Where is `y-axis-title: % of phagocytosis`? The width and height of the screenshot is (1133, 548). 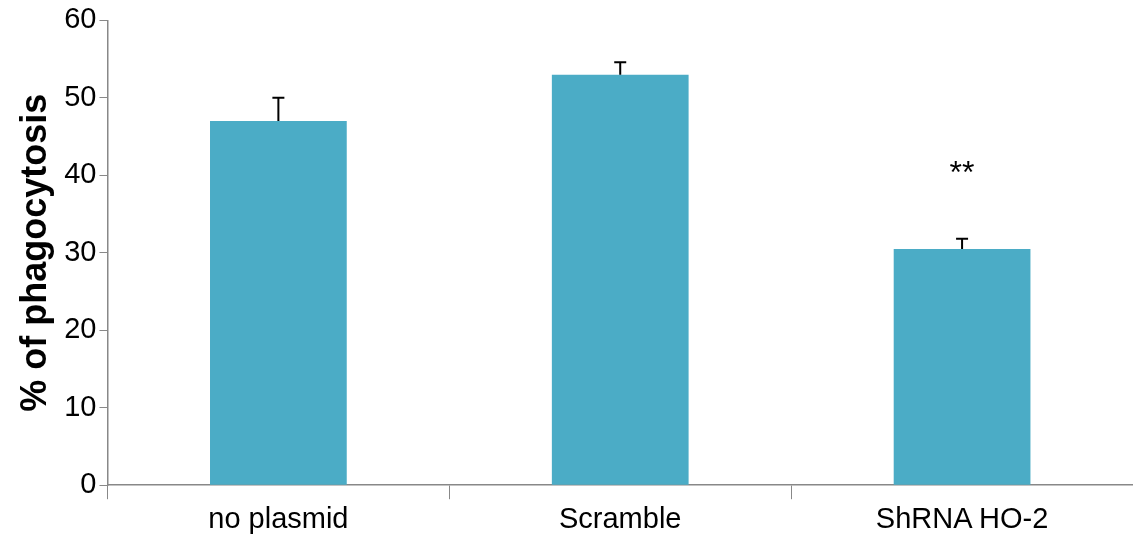
y-axis-title: % of phagocytosis is located at coordinates (33, 252).